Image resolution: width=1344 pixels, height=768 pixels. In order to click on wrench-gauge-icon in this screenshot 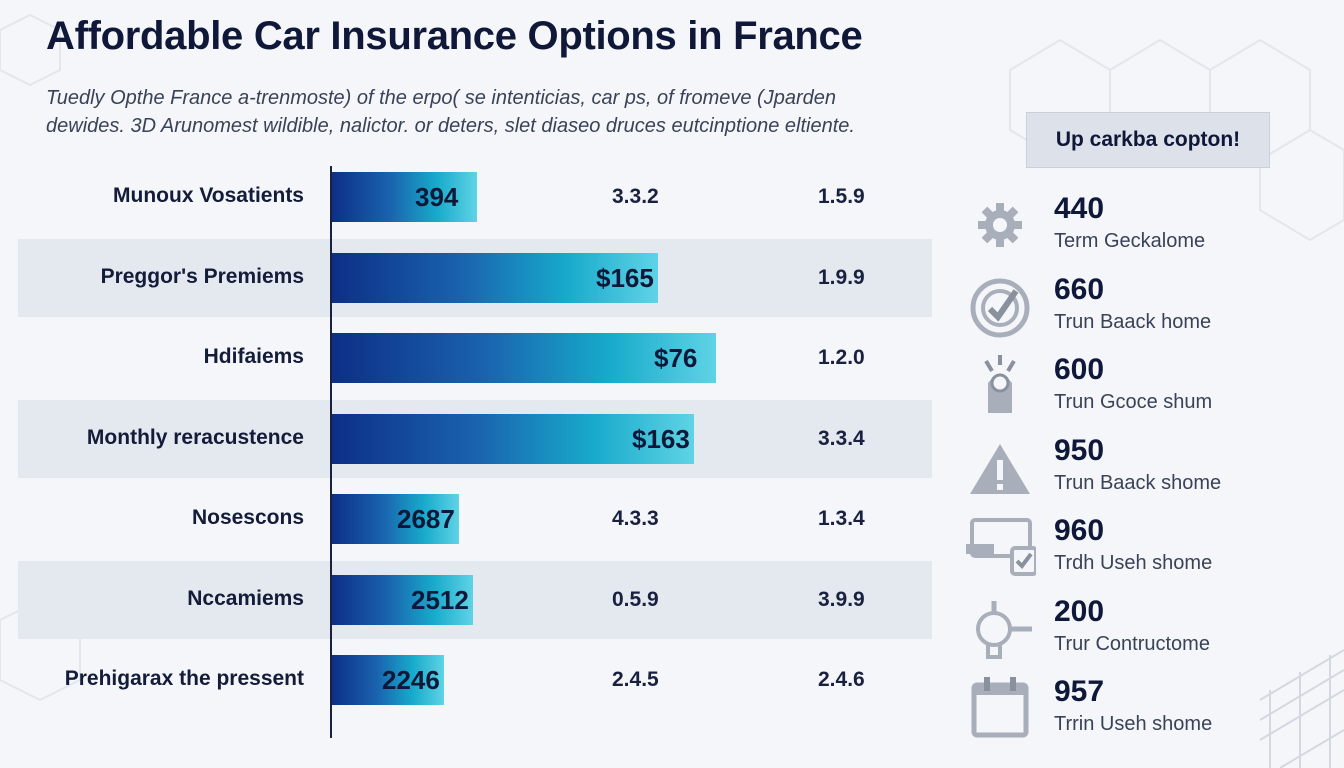, I will do `click(1000, 628)`.